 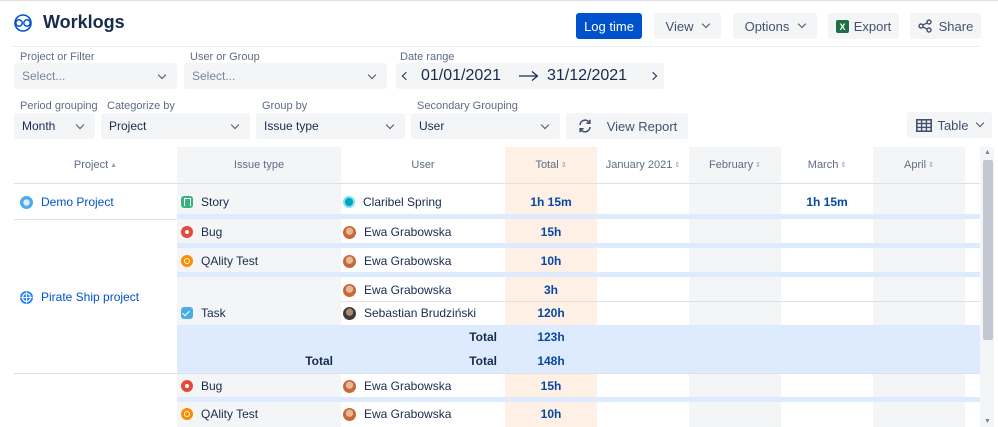 I want to click on top-border, so click(x=499, y=0).